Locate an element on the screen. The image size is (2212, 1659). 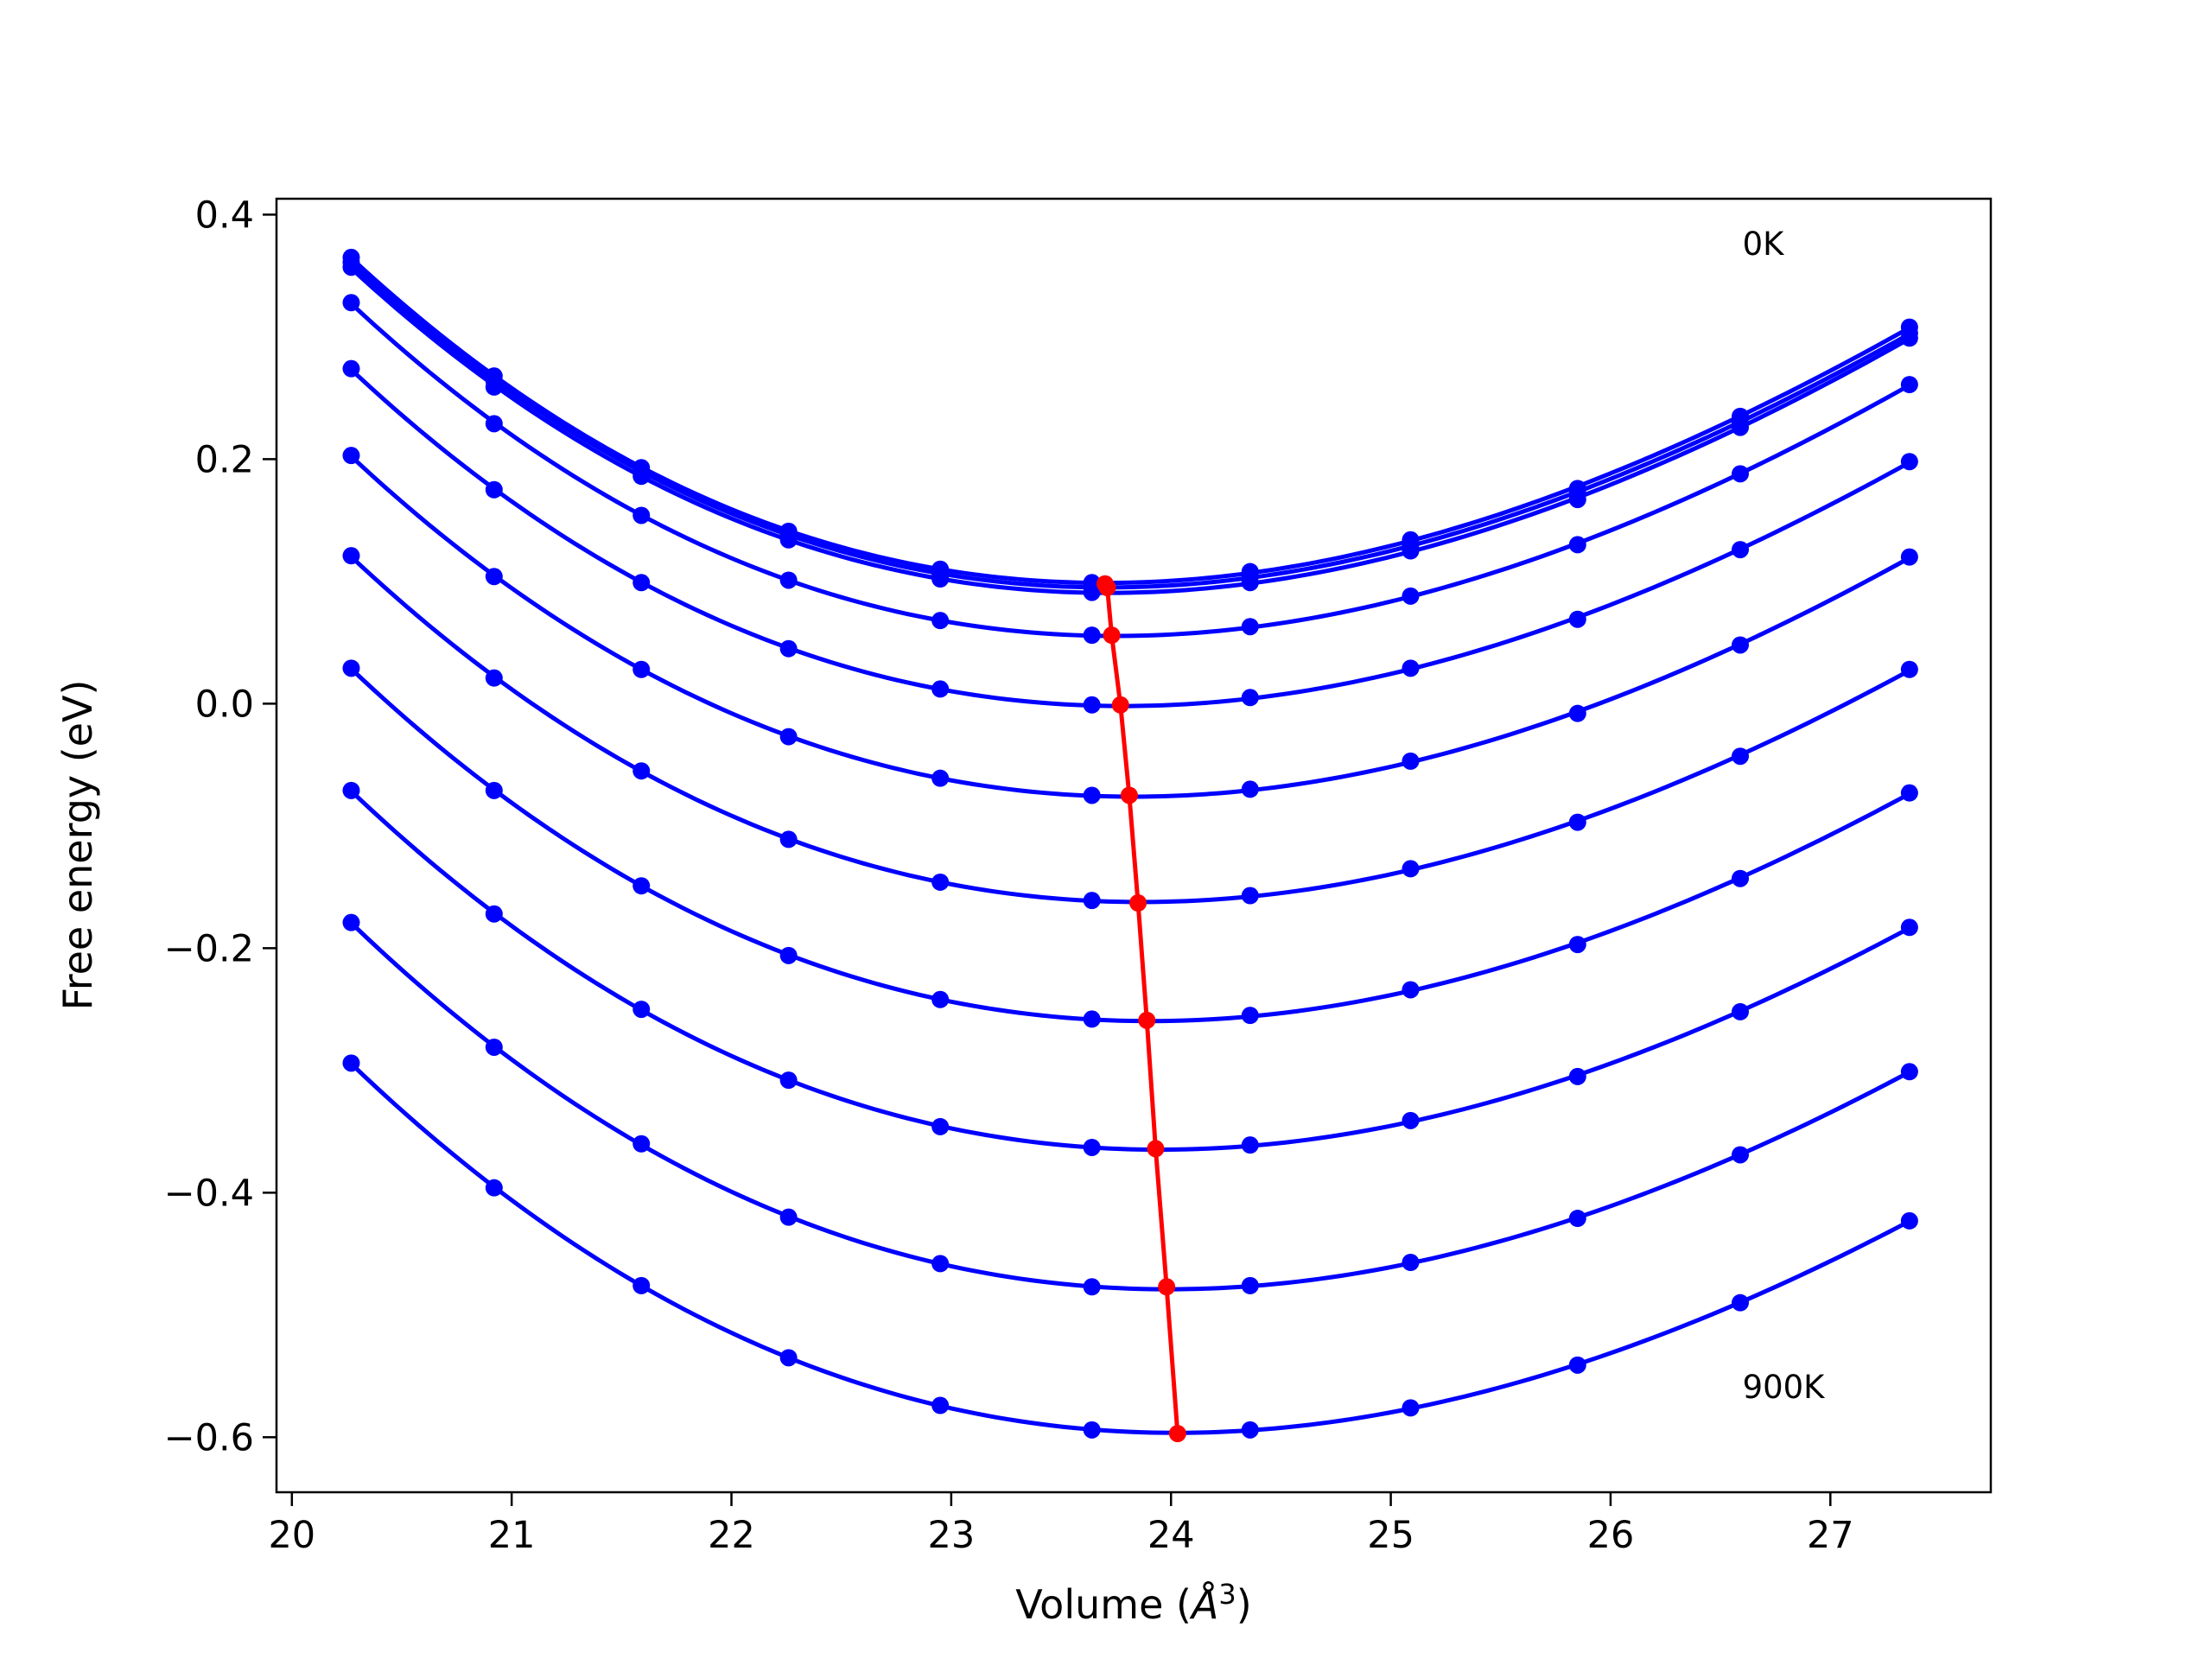
x-tick-label: 26 is located at coordinates (1611, 1535).